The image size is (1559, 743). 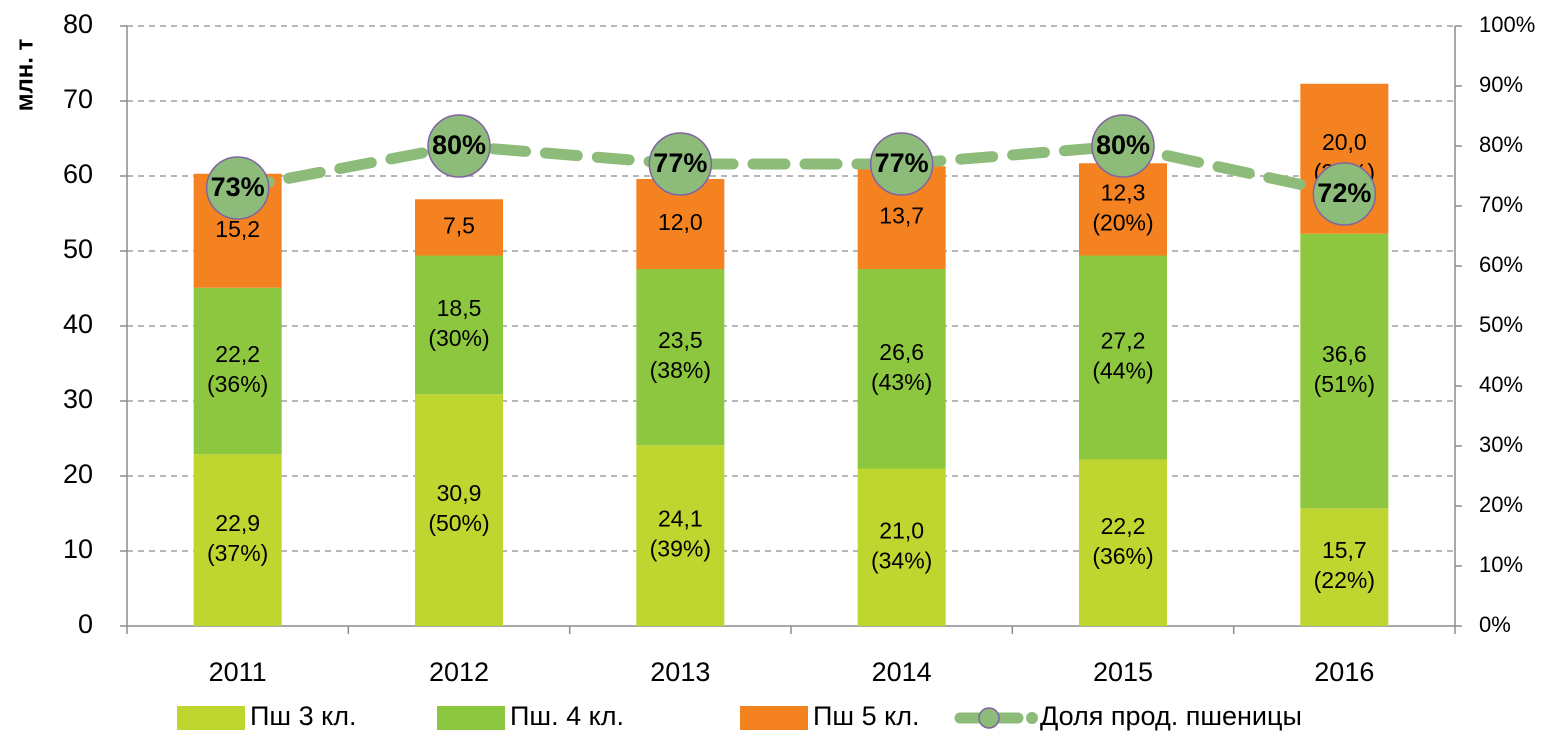 What do you see at coordinates (1122, 371) in the screenshot?
I see `share-label: (44%)` at bounding box center [1122, 371].